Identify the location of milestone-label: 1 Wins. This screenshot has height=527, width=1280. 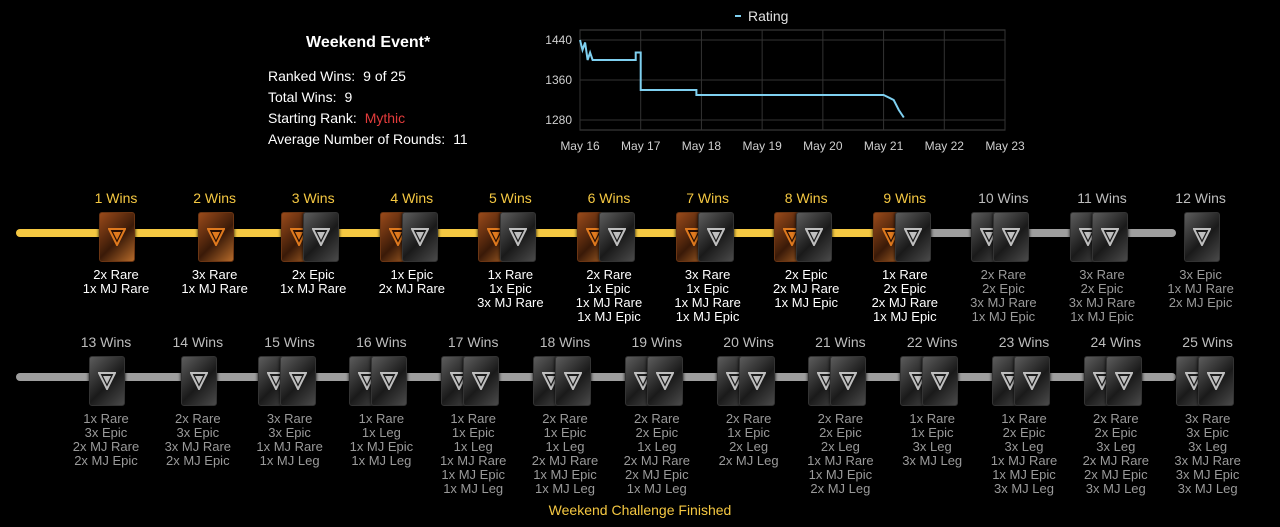
(116, 198).